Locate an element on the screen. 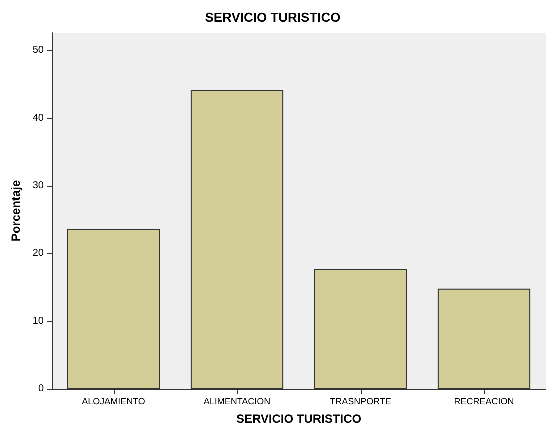 The width and height of the screenshot is (546, 430). y-tick-label: 20 is located at coordinates (38, 254).